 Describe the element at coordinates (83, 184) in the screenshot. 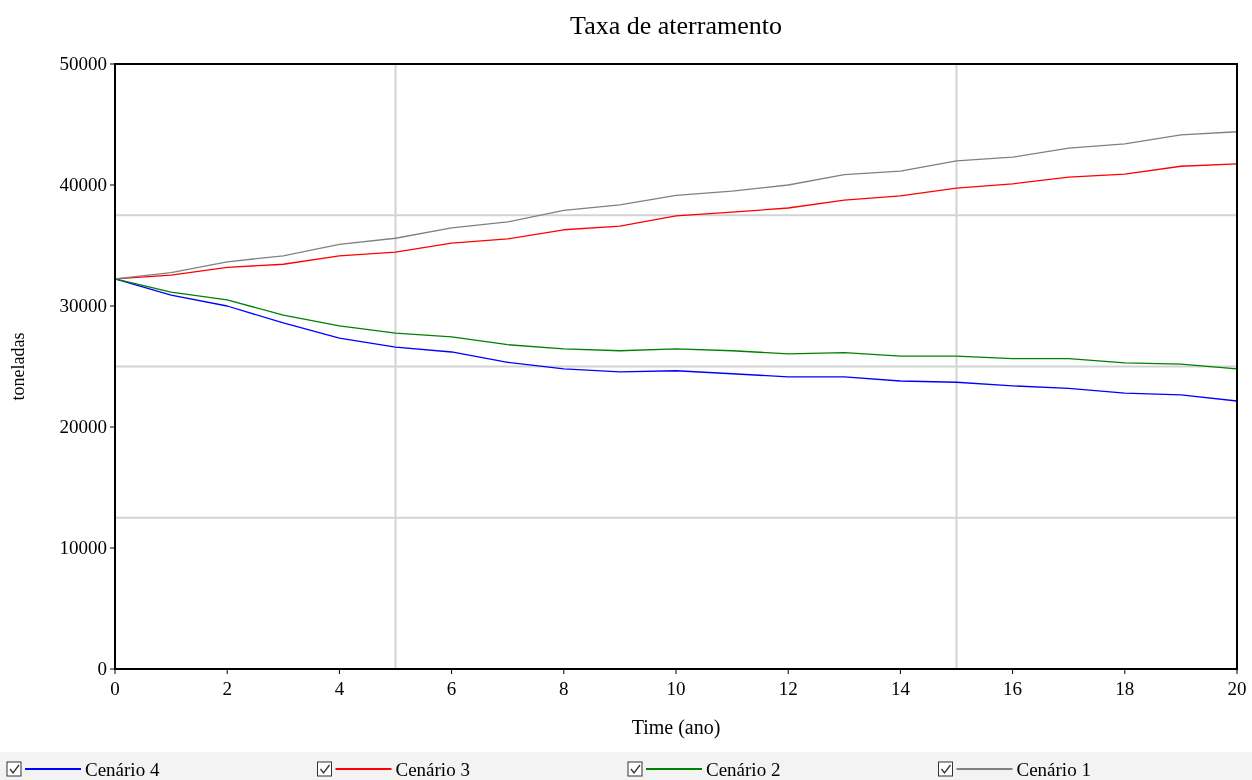

I see `y-tick-label: 40000` at that location.